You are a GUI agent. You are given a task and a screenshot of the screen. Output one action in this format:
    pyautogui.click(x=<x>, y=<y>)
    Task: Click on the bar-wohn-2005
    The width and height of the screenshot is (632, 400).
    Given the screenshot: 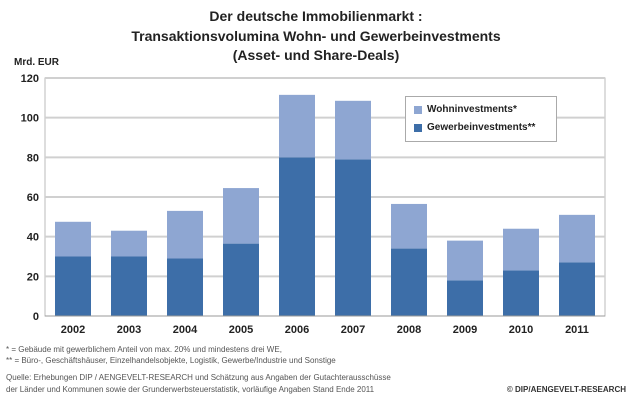 What is the action you would take?
    pyautogui.click(x=241, y=216)
    